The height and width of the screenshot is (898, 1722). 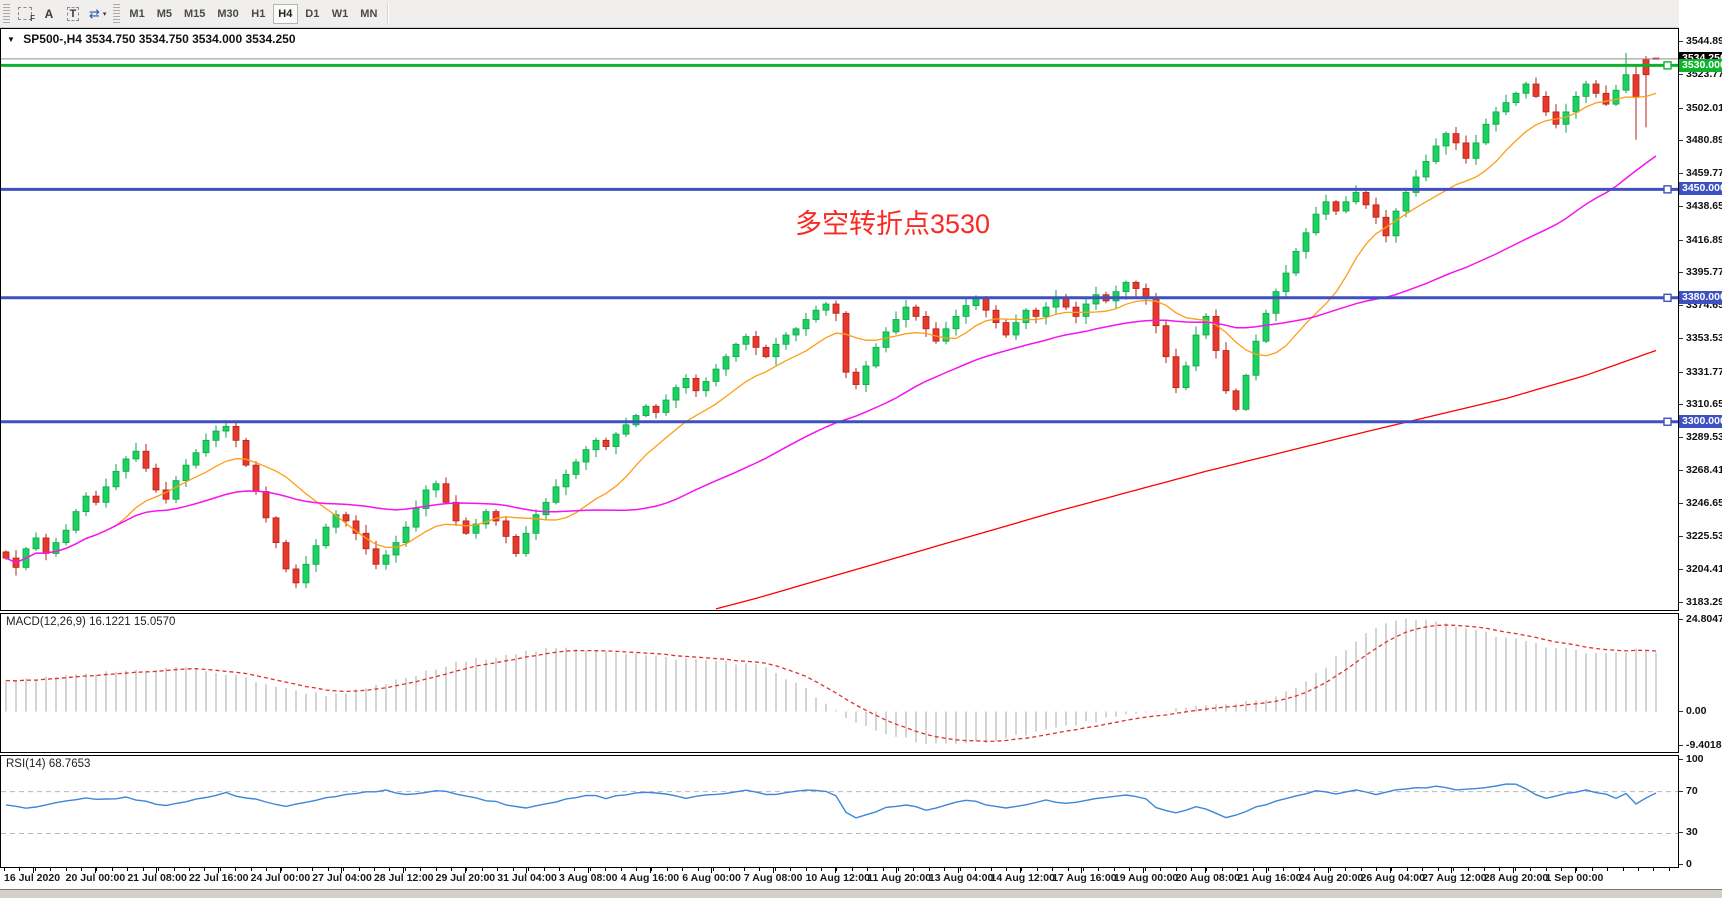 What do you see at coordinates (1700, 41) in the screenshot?
I see `price-tick-label: 3544.890` at bounding box center [1700, 41].